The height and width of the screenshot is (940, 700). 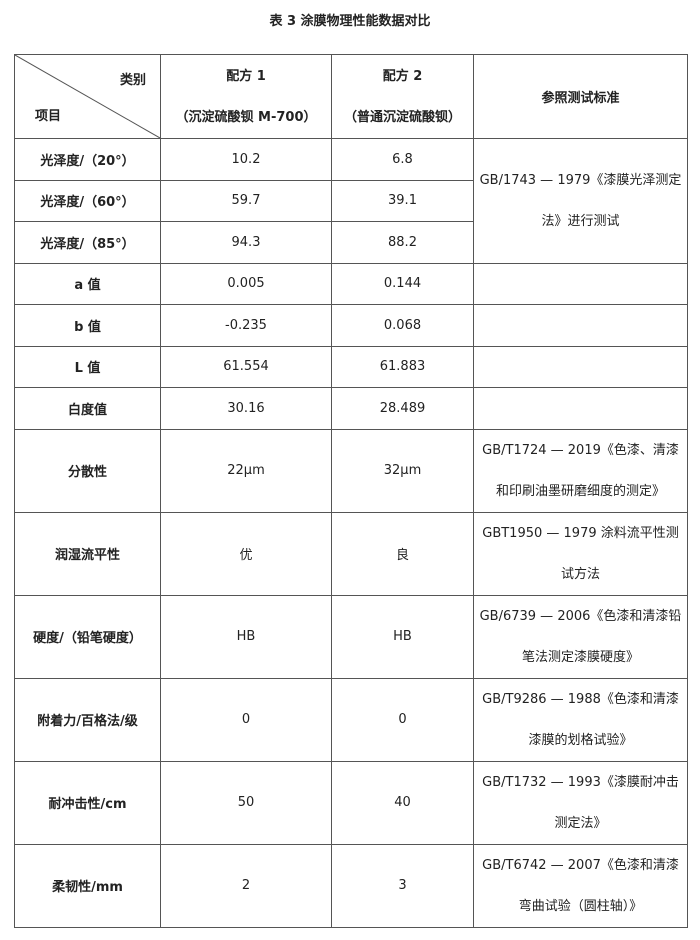 What do you see at coordinates (246, 470) in the screenshot?
I see `formula-1-value: 22μm` at bounding box center [246, 470].